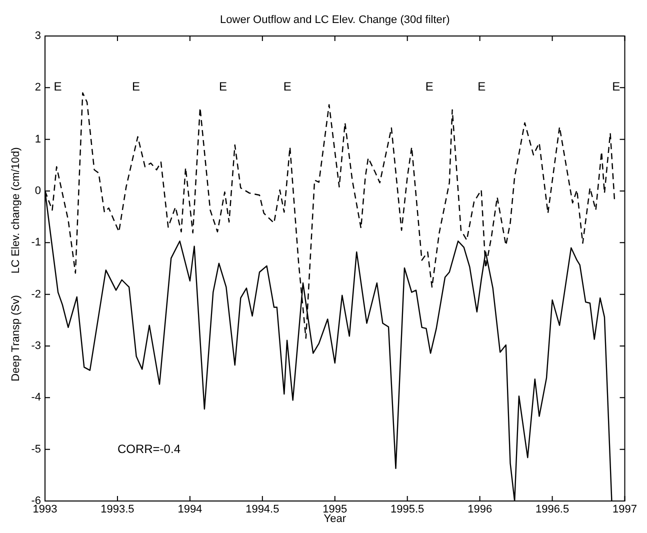 This screenshot has height=533, width=647. What do you see at coordinates (37, 139) in the screenshot?
I see `y-tick-label: 1` at bounding box center [37, 139].